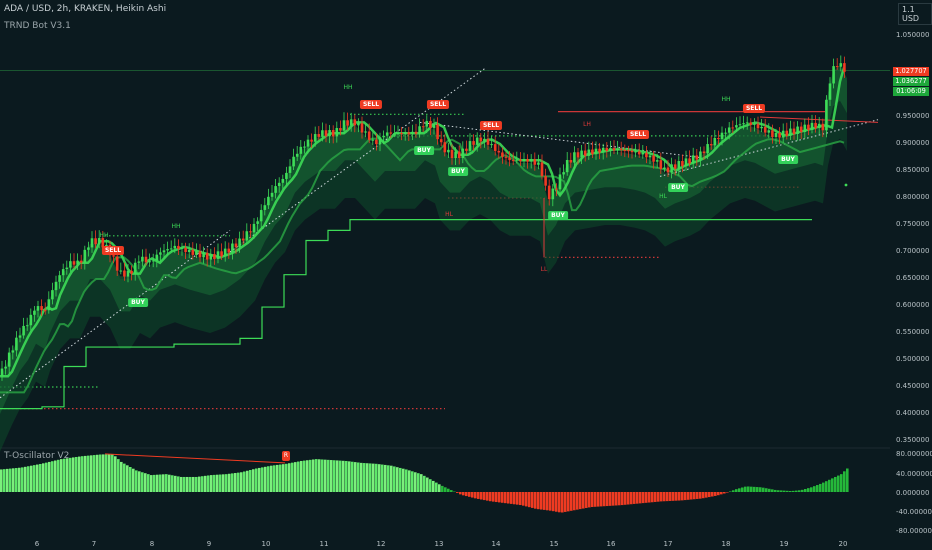 Image resolution: width=932 pixels, height=550 pixels. Describe the element at coordinates (915, 14) in the screenshot. I see `currency-button: 1.1 USD` at that location.